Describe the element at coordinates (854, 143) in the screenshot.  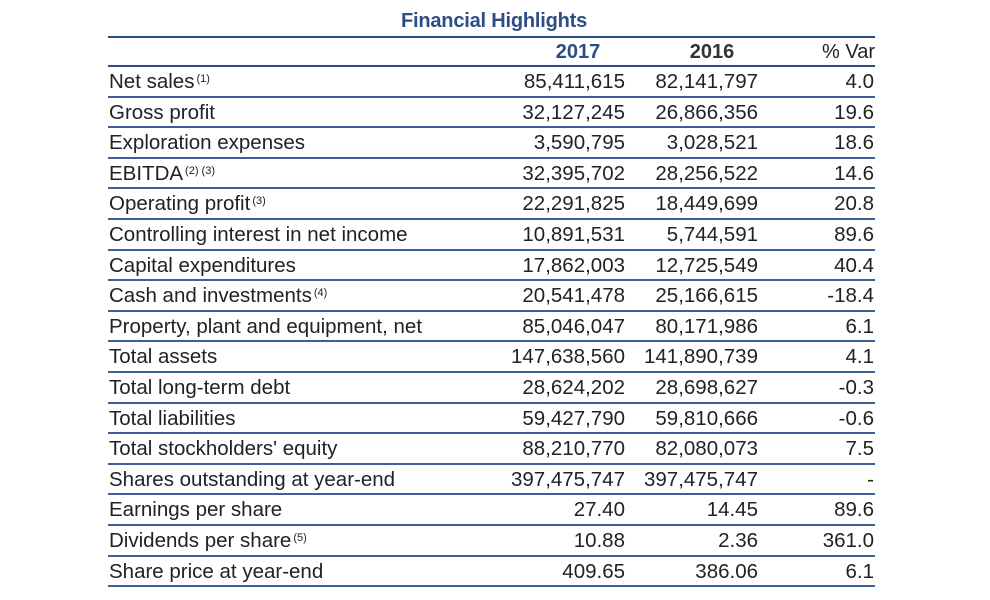
I see `value-pct-var: 18.6` at that location.